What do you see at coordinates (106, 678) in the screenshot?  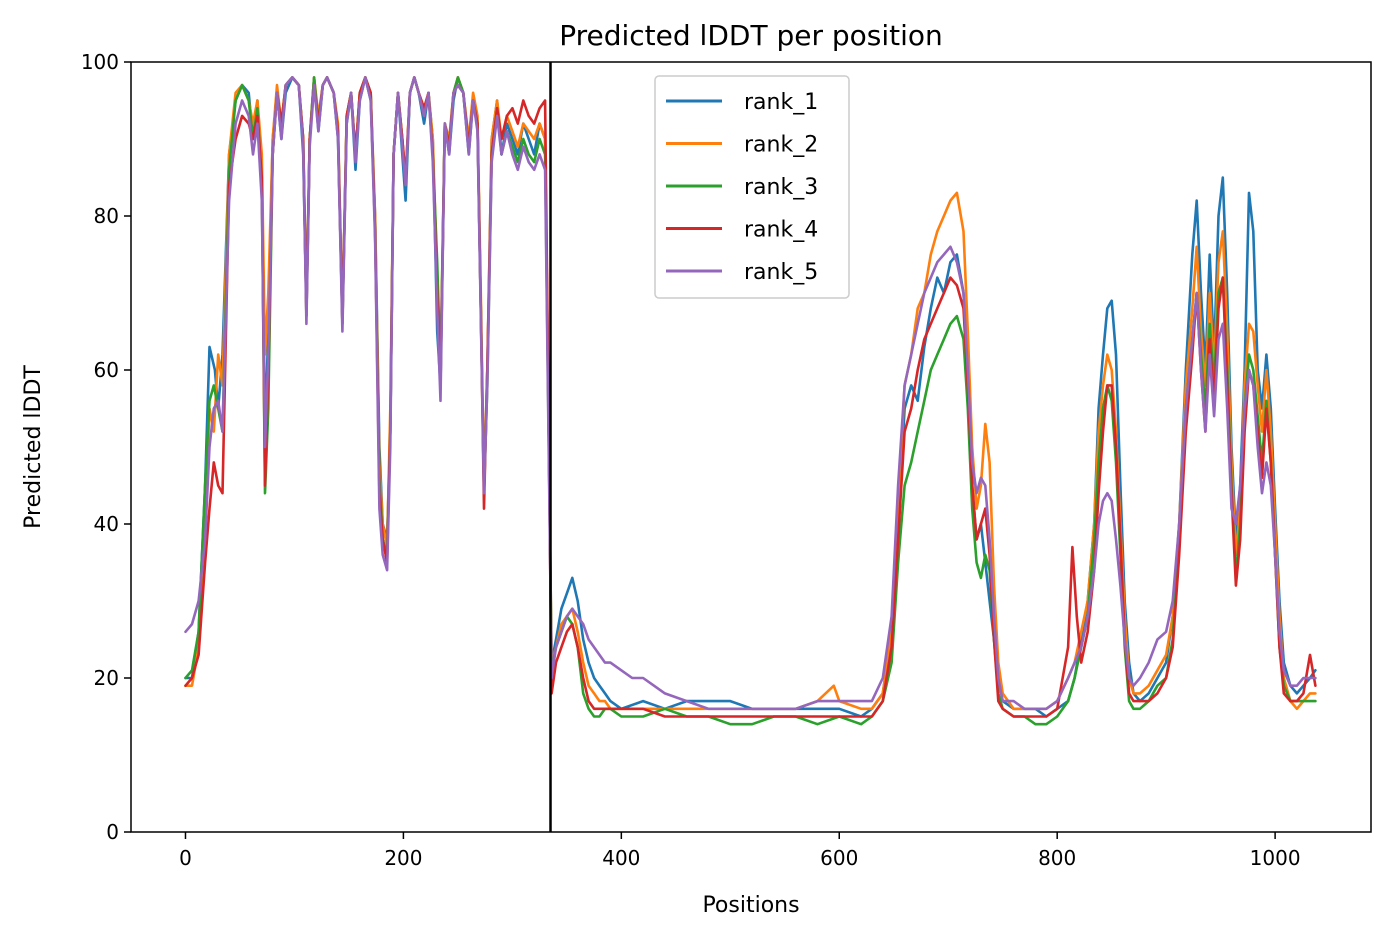 I see `y-tick-label: 20` at bounding box center [106, 678].